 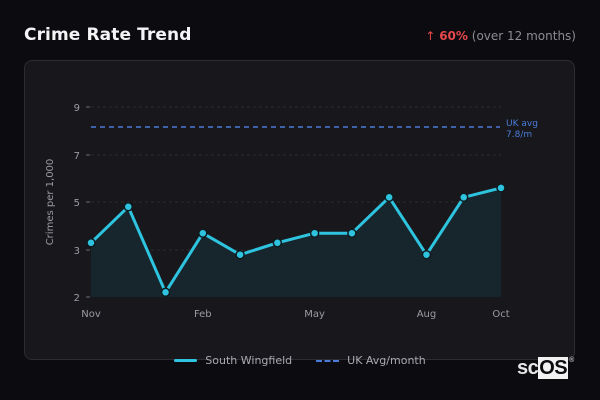 I want to click on logo-text-os: OS, so click(x=553, y=368).